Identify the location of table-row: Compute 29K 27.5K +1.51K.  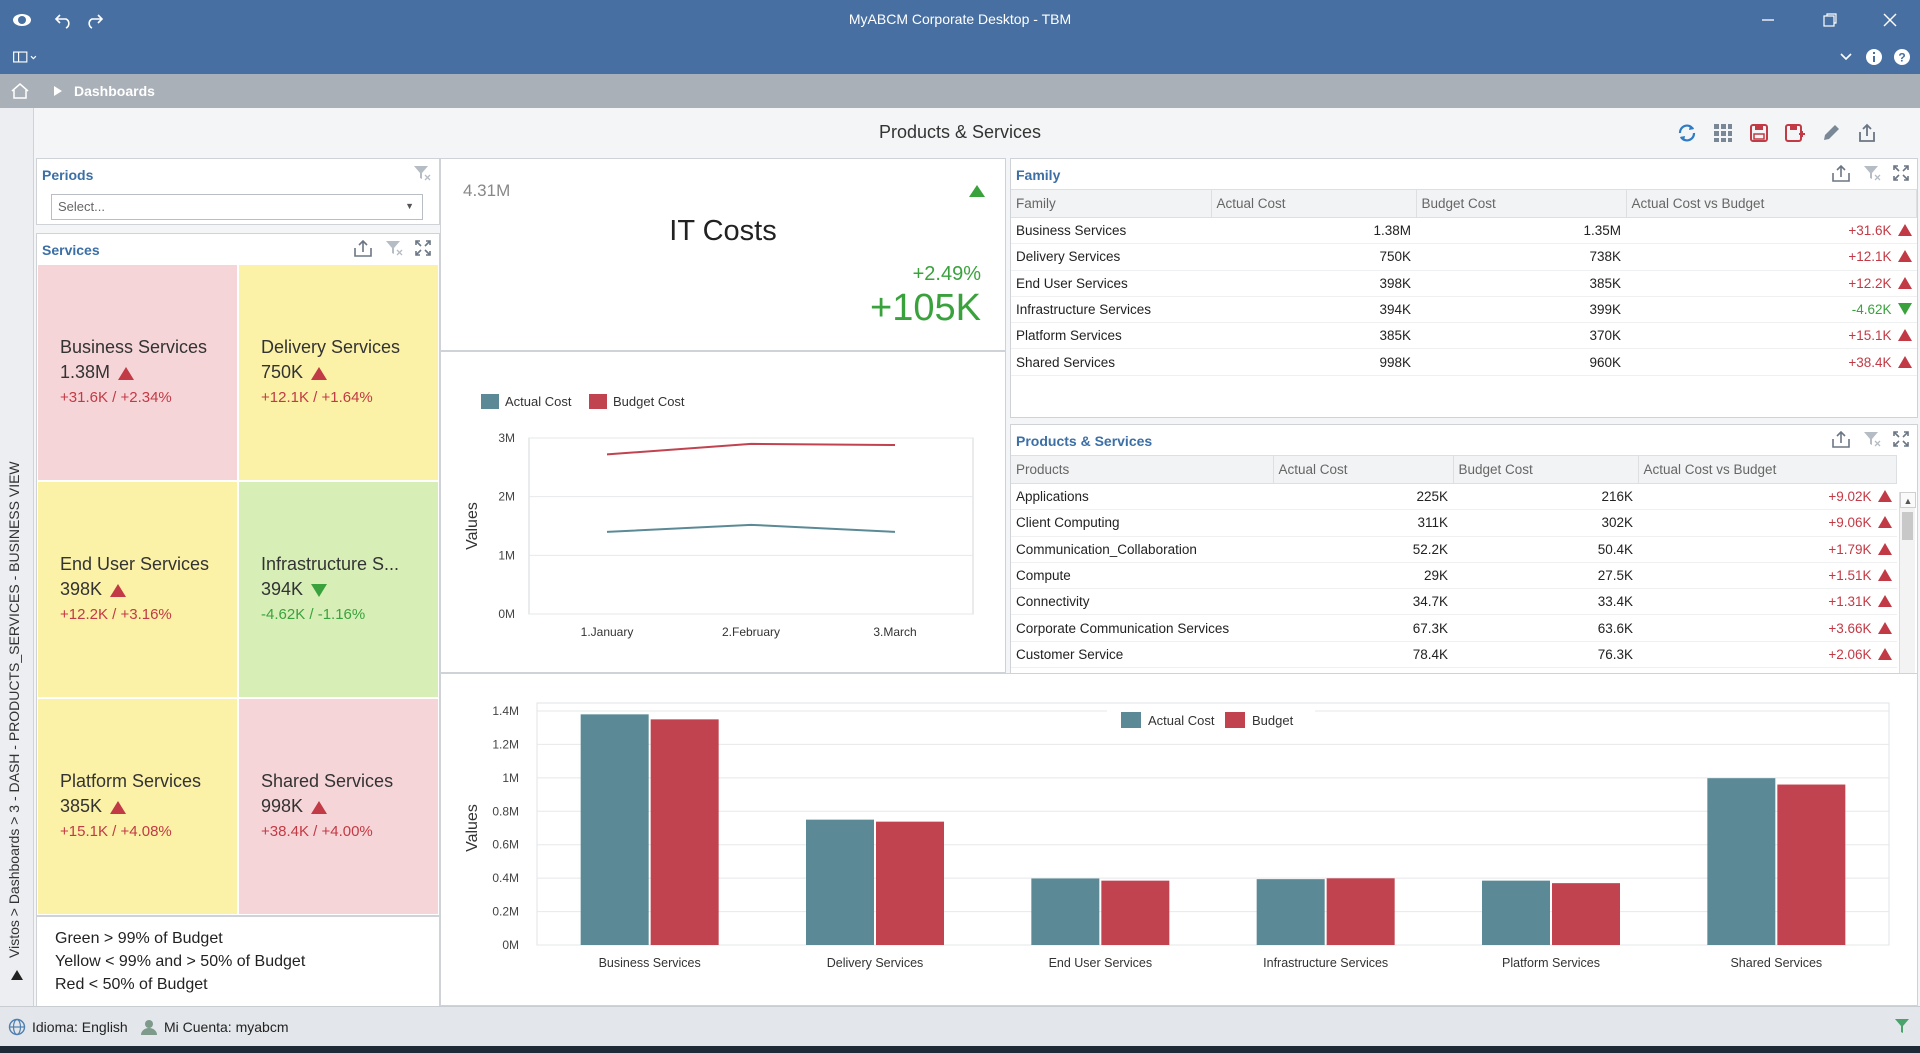
(1454, 576).